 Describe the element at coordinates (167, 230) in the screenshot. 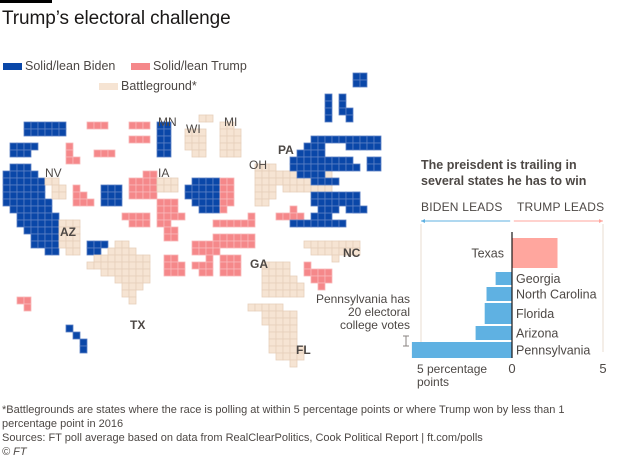

I see `state-ar` at that location.